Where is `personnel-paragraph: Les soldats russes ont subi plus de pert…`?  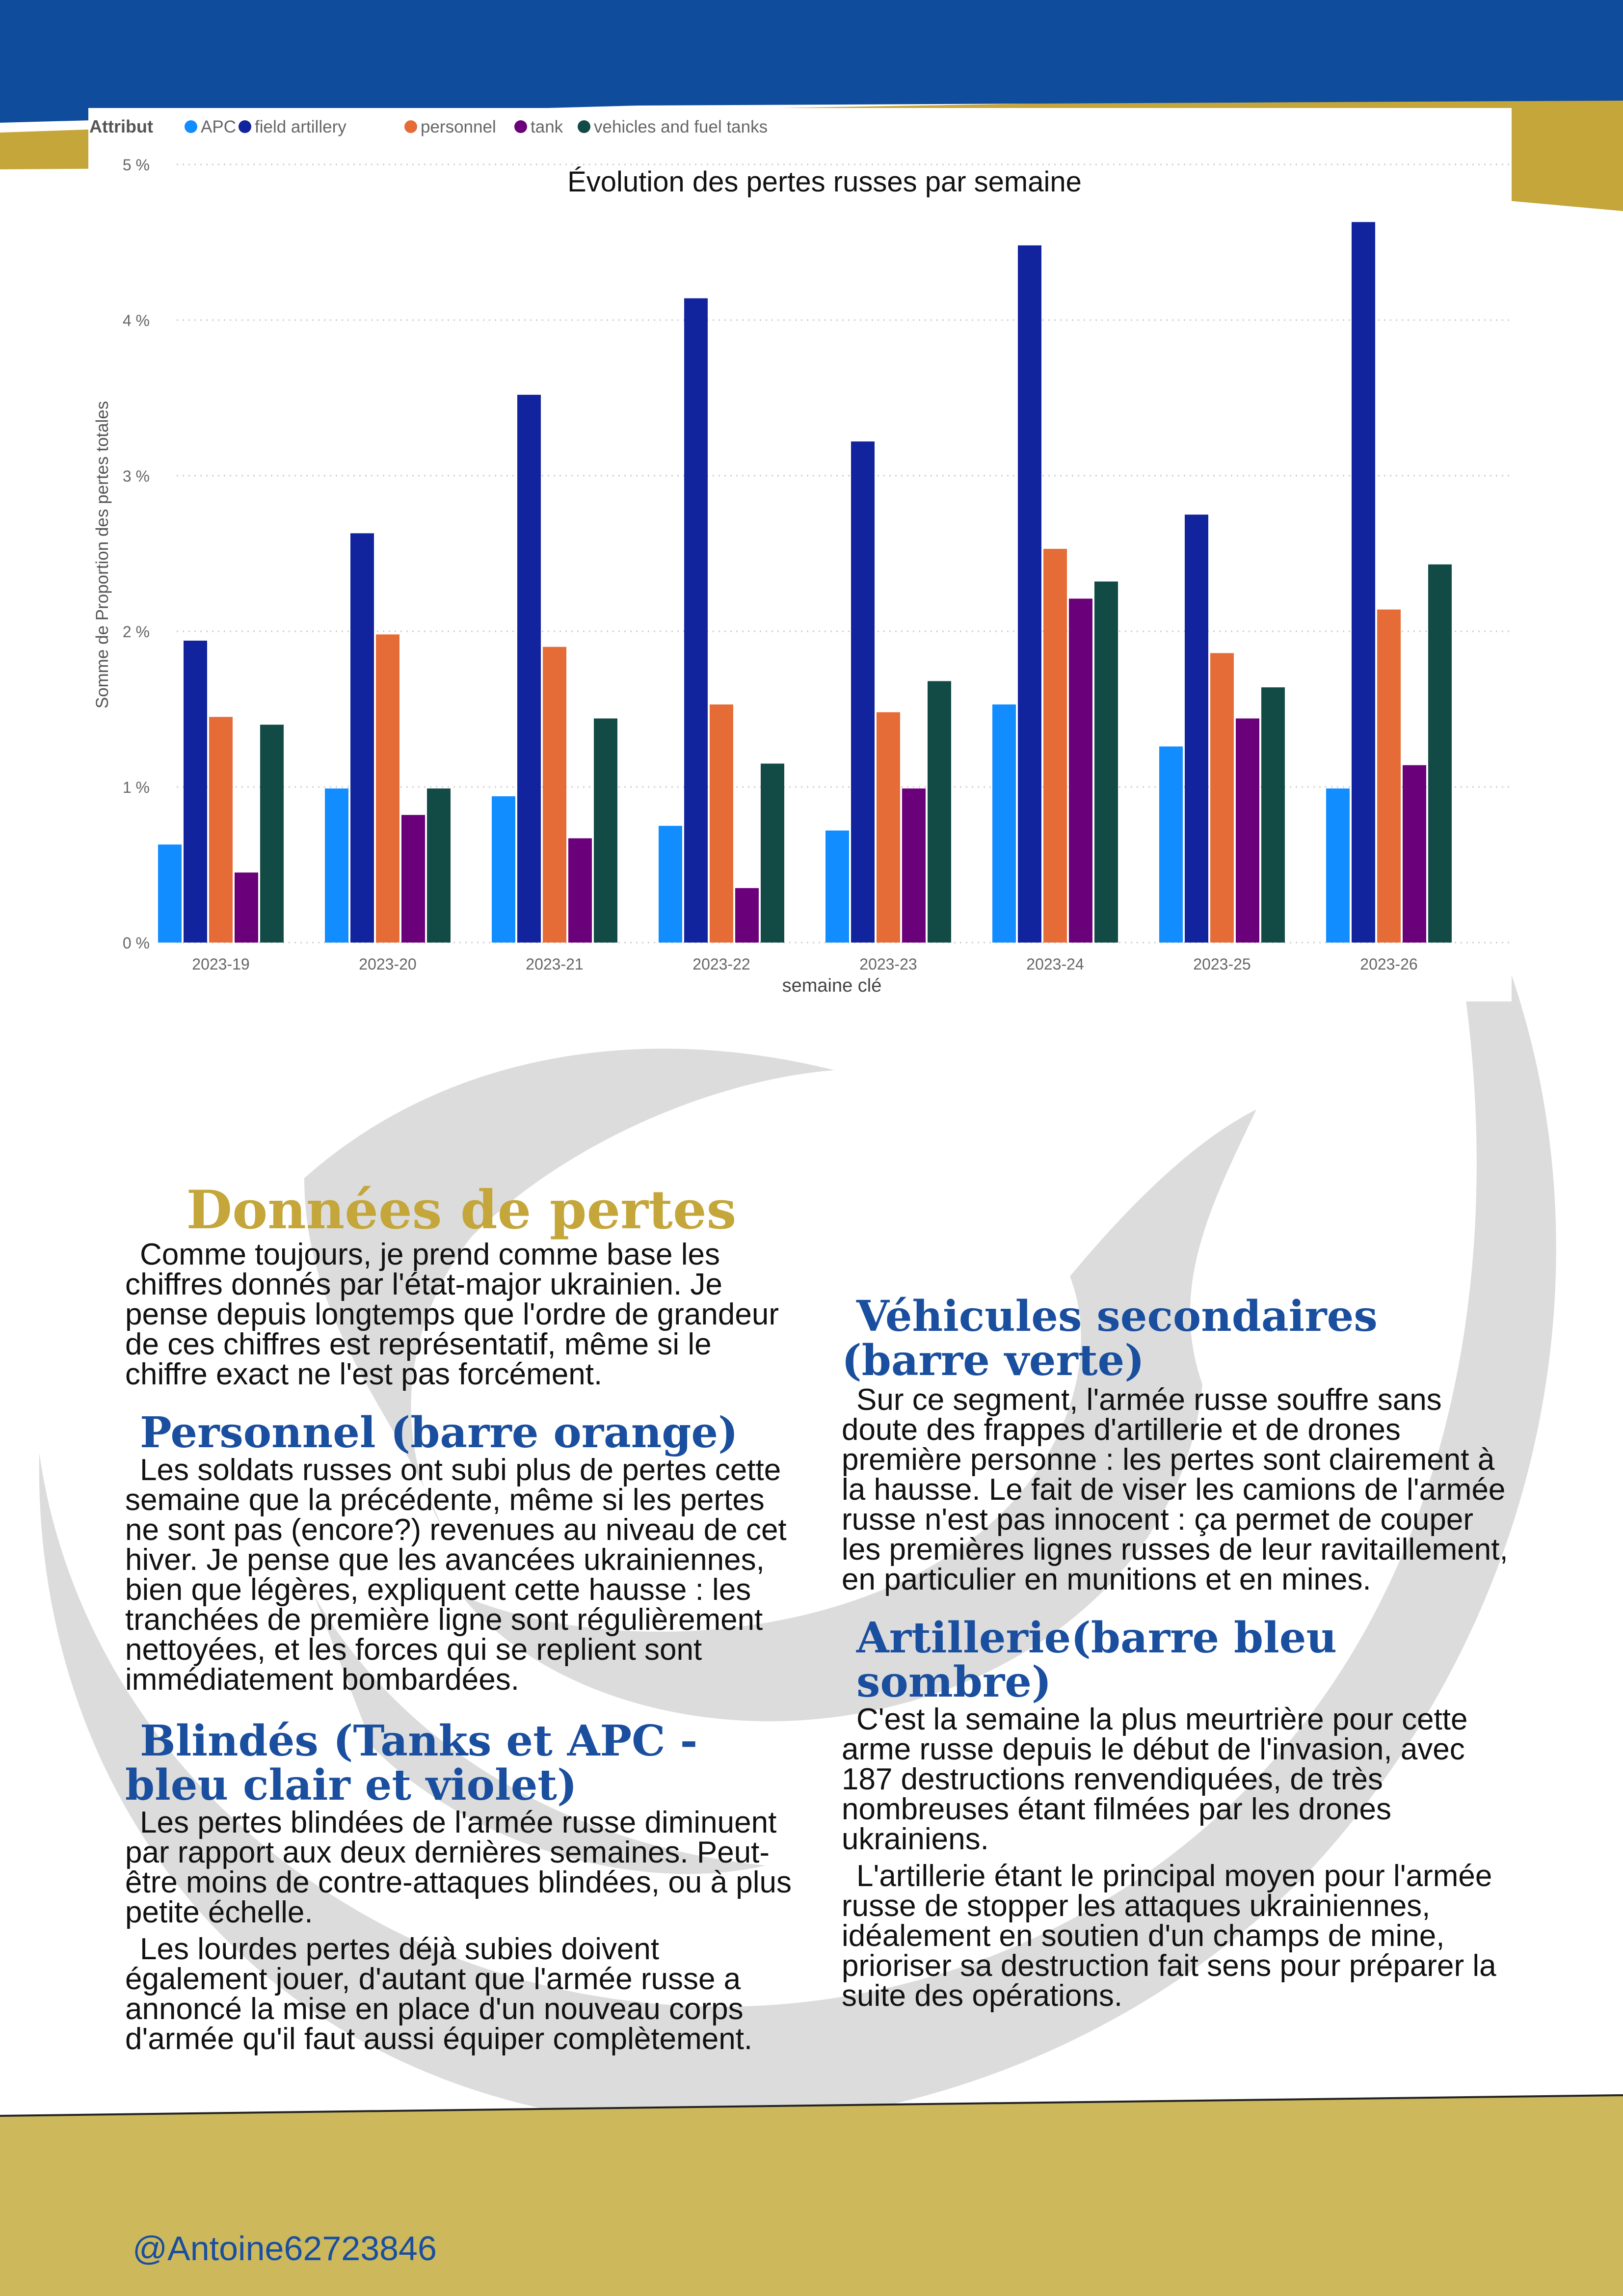 personnel-paragraph: Les soldats russes ont subi plus de pert… is located at coordinates (456, 1575).